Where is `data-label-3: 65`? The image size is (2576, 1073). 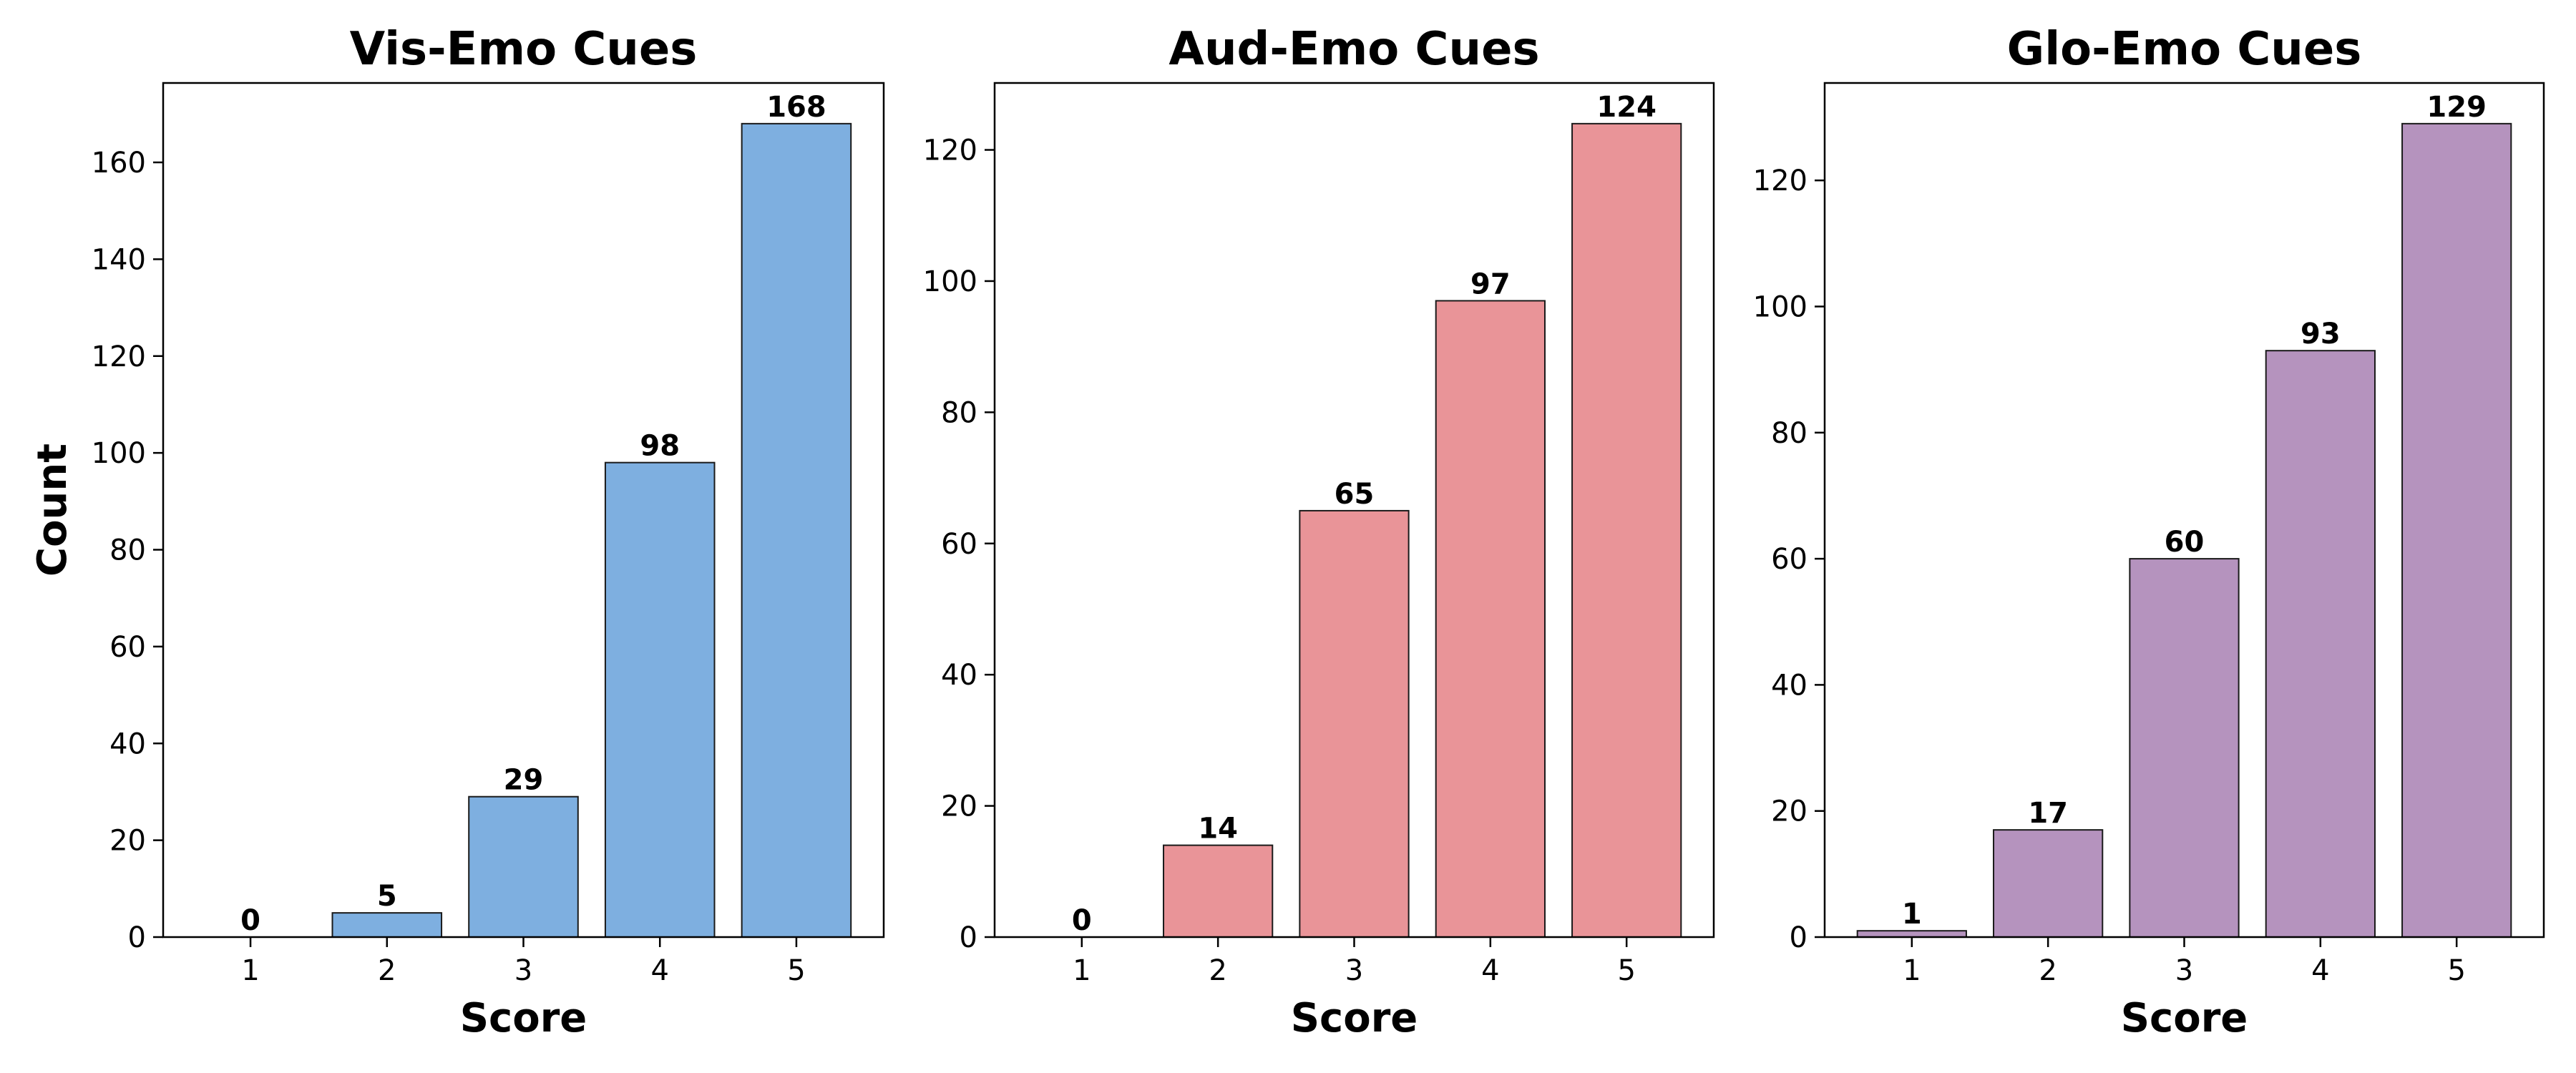 data-label-3: 65 is located at coordinates (1355, 494).